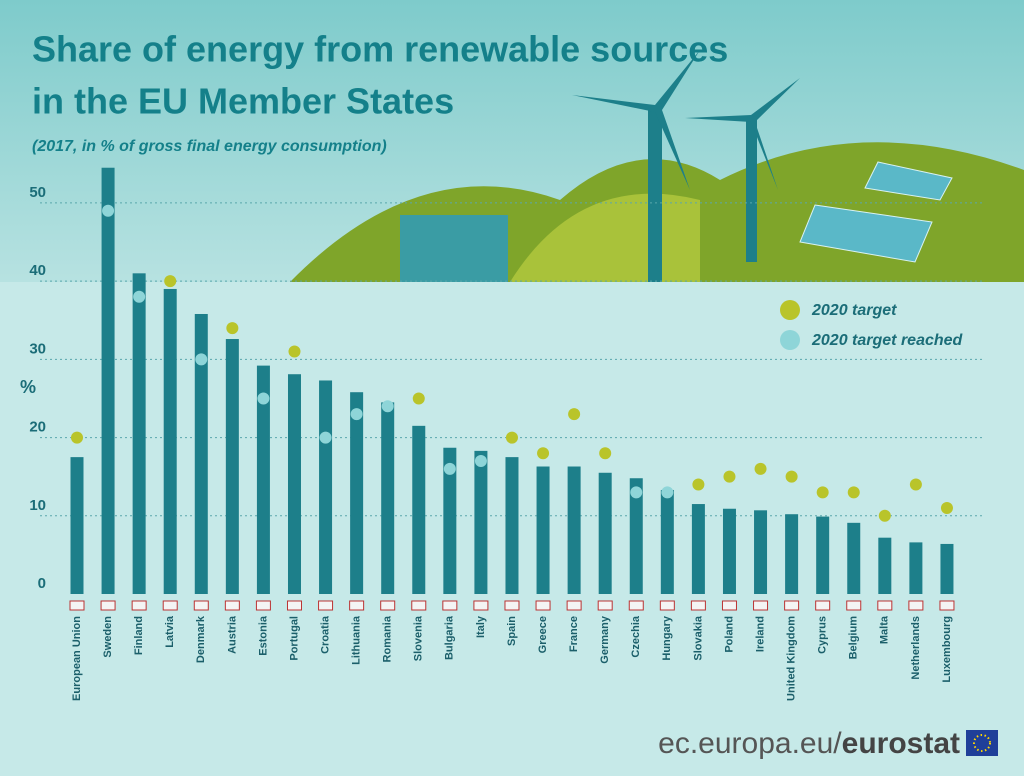 The height and width of the screenshot is (776, 1024). I want to click on x-tick-label: Luxembourg, so click(947, 649).